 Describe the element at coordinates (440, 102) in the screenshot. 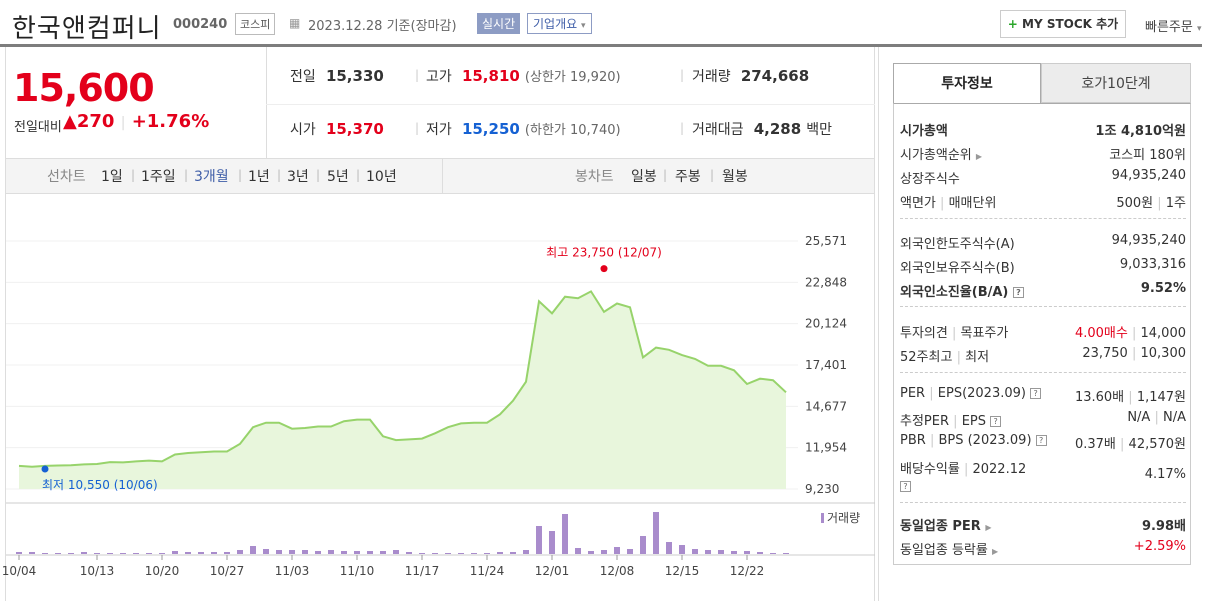

I see `price-summary-box` at that location.